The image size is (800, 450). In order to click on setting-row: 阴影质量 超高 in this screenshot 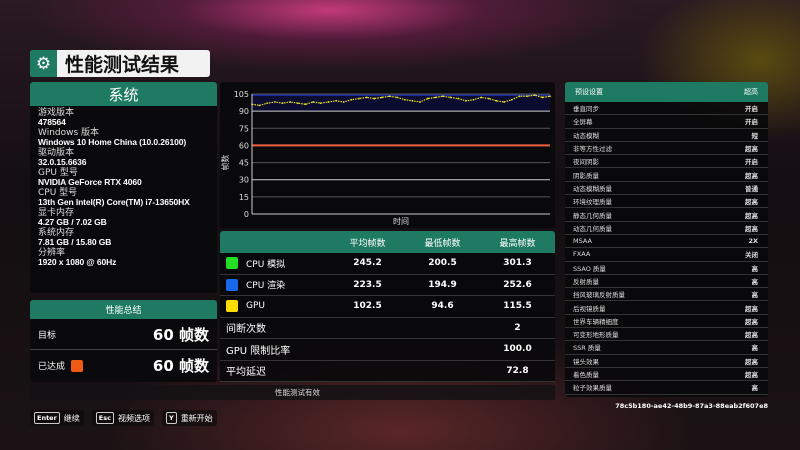, I will do `click(666, 175)`.